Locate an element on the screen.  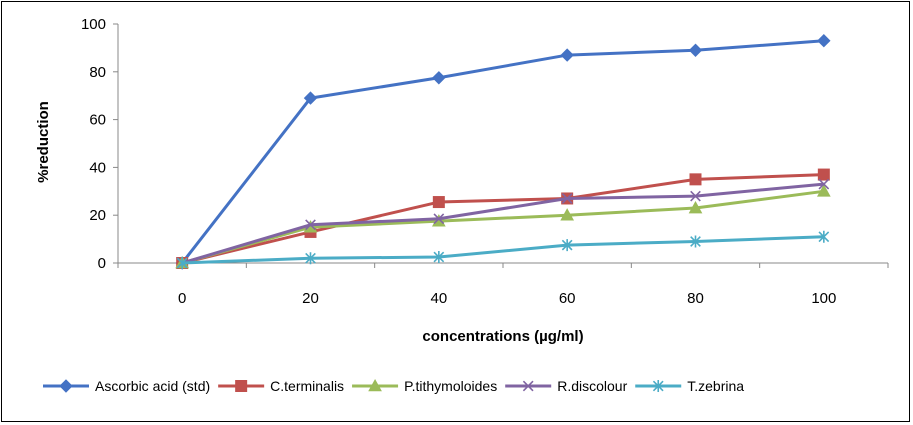
legend-label: R.discolour is located at coordinates (592, 386).